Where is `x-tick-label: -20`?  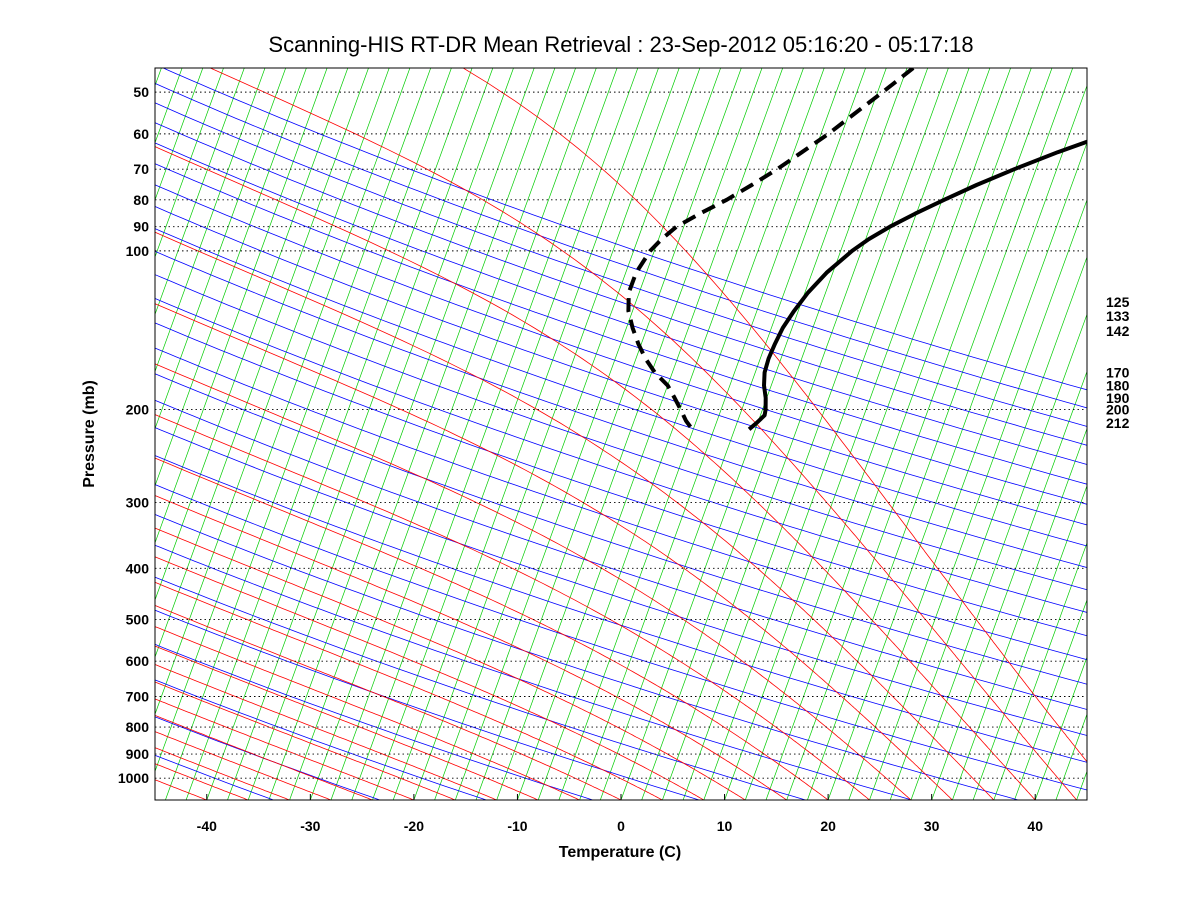
x-tick-label: -20 is located at coordinates (414, 826).